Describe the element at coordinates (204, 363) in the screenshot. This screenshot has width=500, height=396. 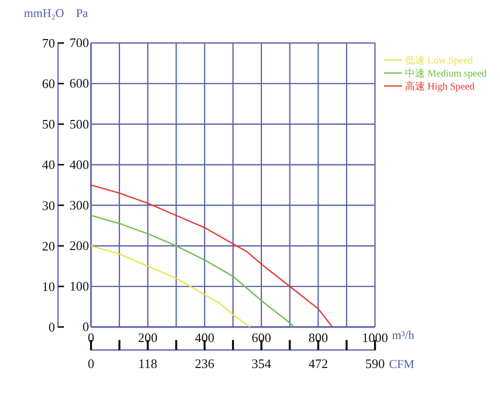
I see `x2-tick-label: 236` at that location.